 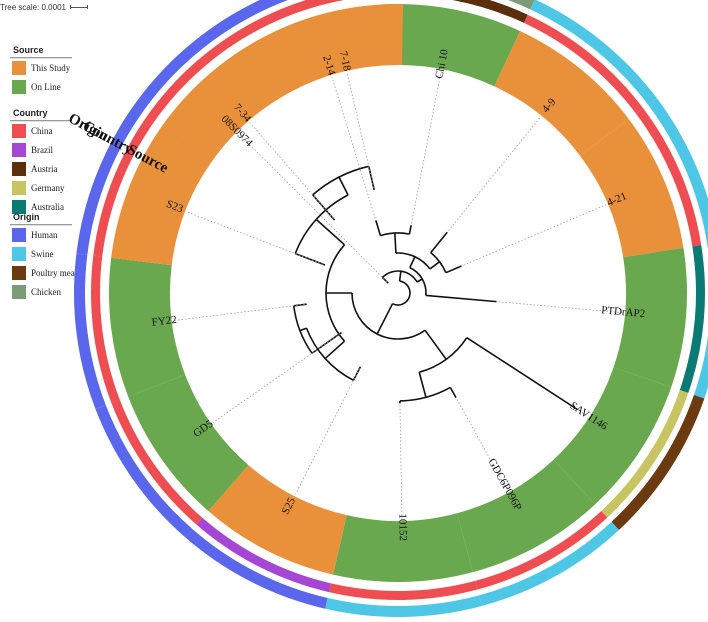 What do you see at coordinates (645, 454) in the screenshot?
I see `country-sector-sav1146` at bounding box center [645, 454].